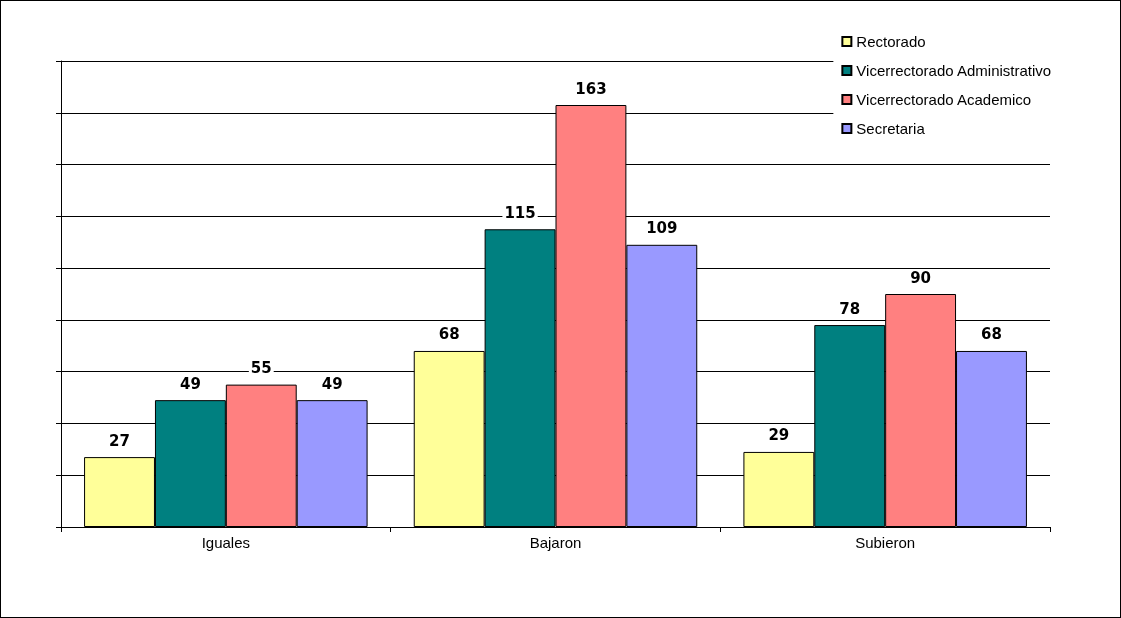 Image resolution: width=1121 pixels, height=618 pixels. What do you see at coordinates (954, 70) in the screenshot?
I see `legend-label: Vicerrectorado Administrativo` at bounding box center [954, 70].